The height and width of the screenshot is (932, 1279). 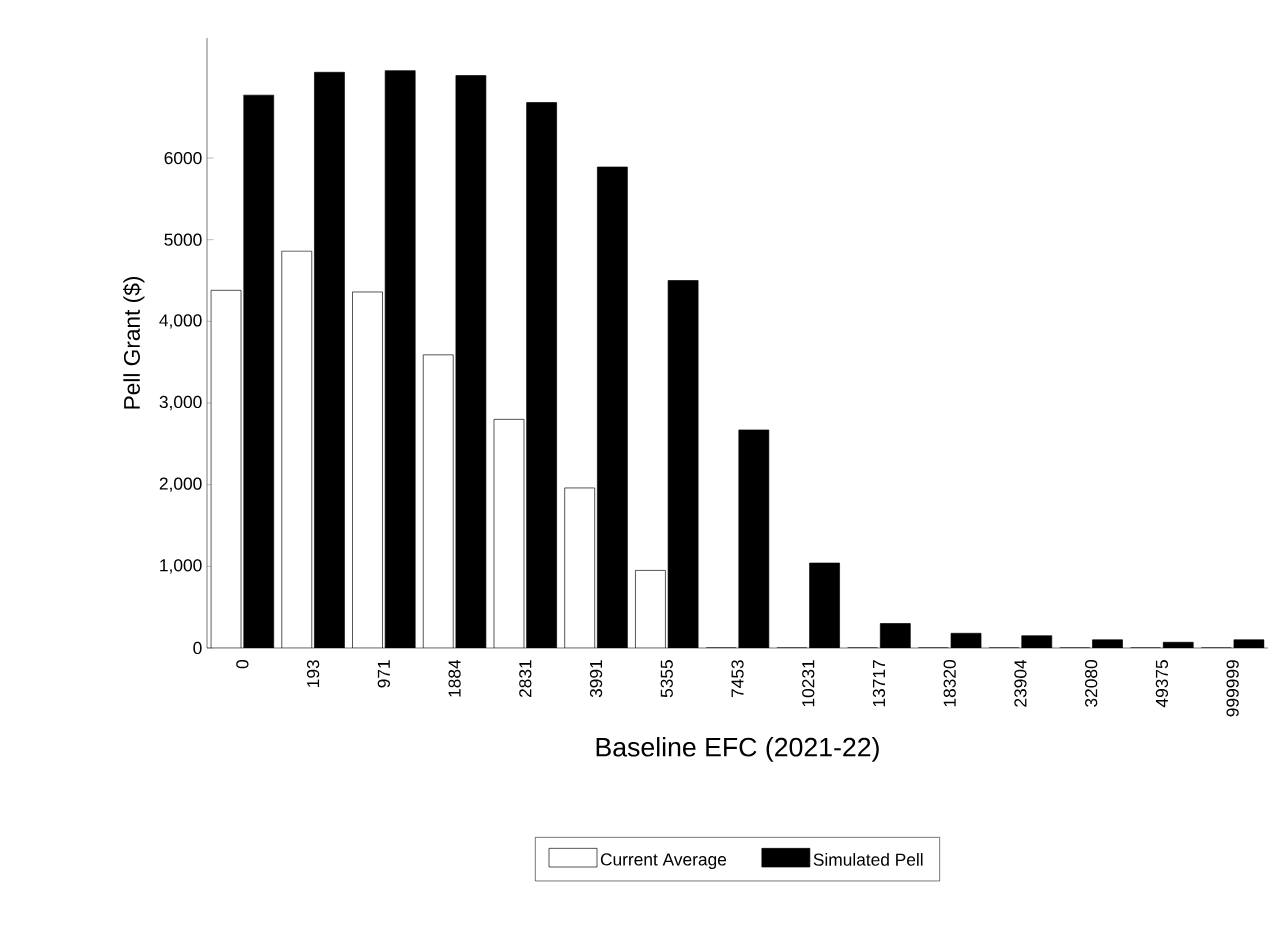 I want to click on x-tick-label: 971, so click(x=383, y=674).